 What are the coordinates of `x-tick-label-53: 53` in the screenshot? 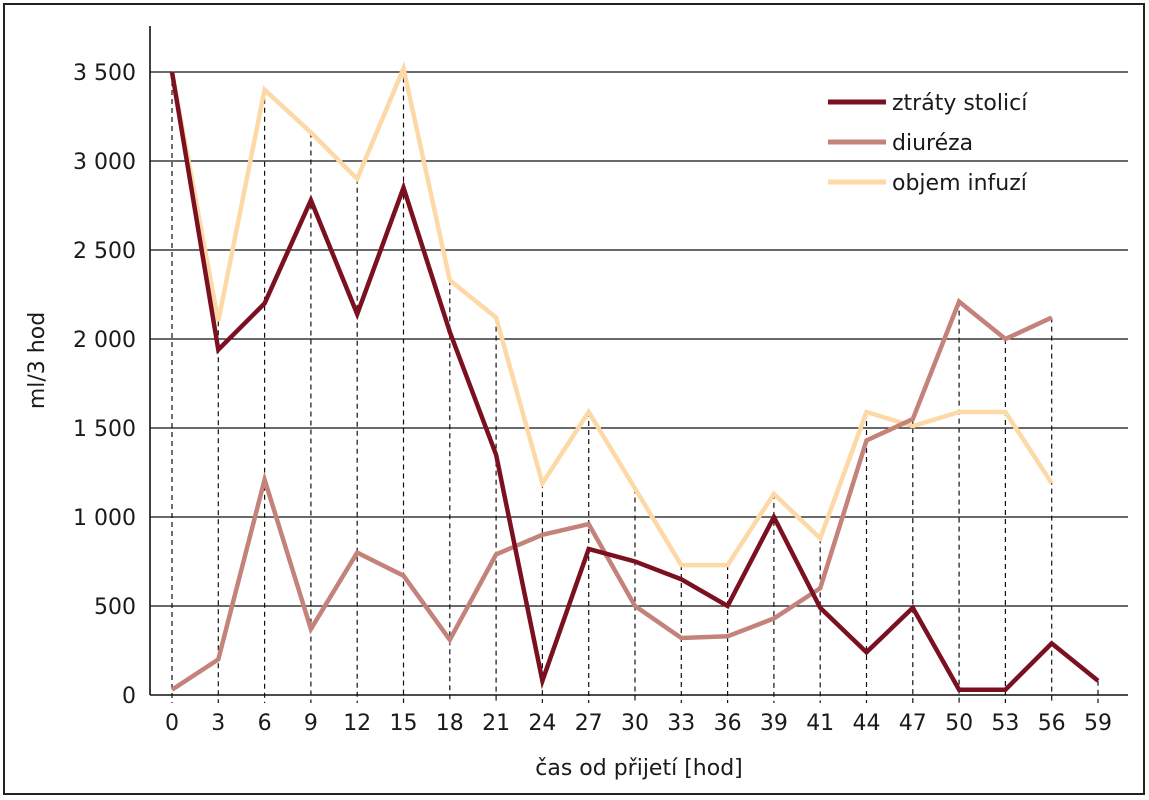 It's located at (1005, 723).